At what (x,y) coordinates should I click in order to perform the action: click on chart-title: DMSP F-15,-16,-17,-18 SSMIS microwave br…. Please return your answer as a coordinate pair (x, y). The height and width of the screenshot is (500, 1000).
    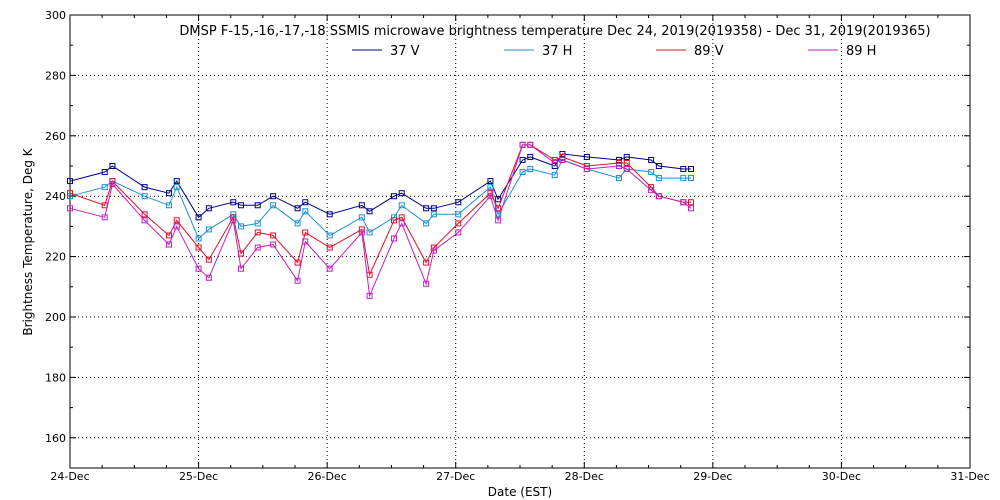
    Looking at the image, I should click on (554, 31).